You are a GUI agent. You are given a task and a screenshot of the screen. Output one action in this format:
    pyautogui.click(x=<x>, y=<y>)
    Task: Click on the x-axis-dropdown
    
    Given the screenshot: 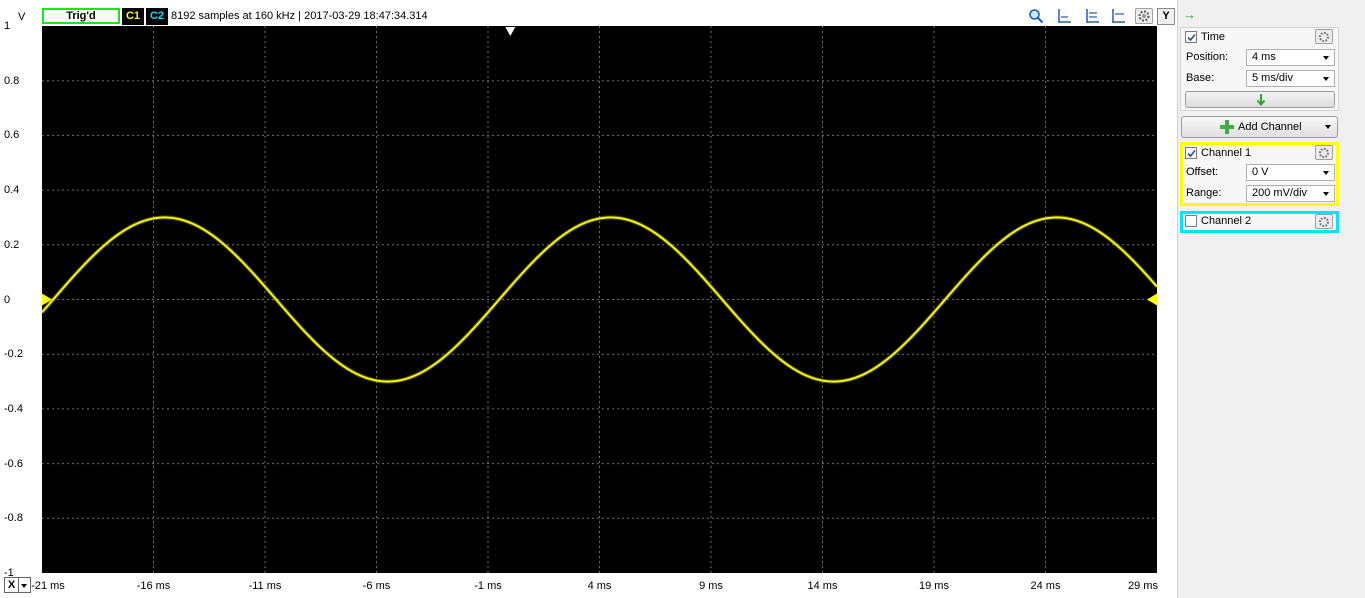 What is the action you would take?
    pyautogui.click(x=25, y=585)
    